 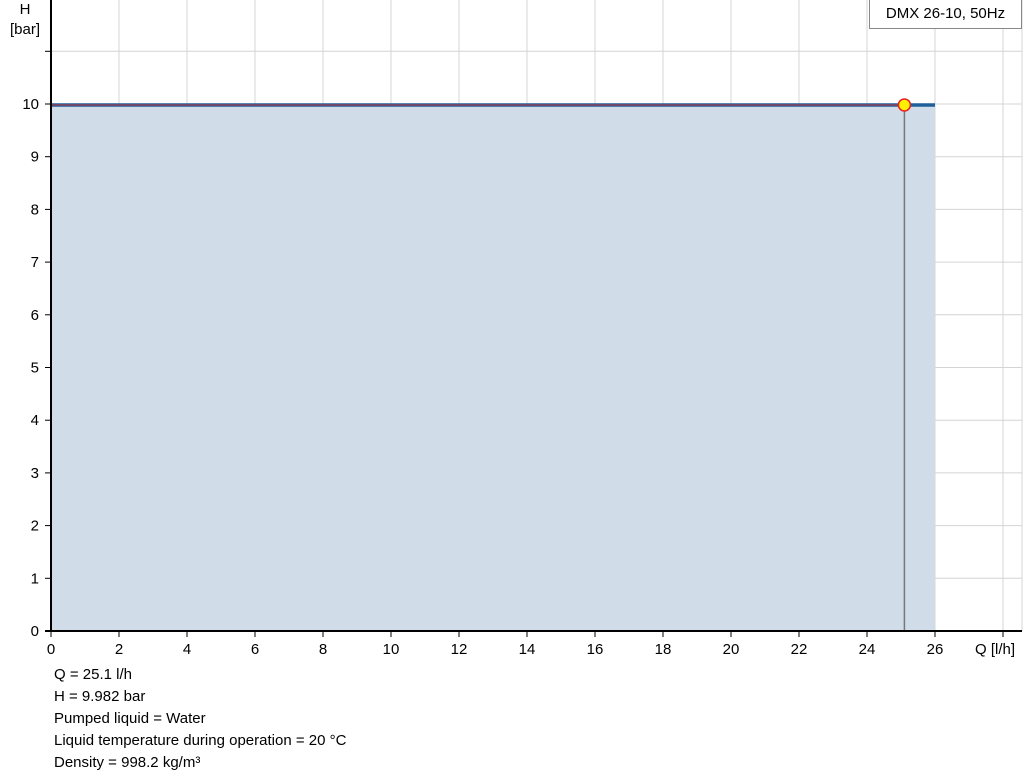 I want to click on x-tick-label: 20, so click(x=731, y=649).